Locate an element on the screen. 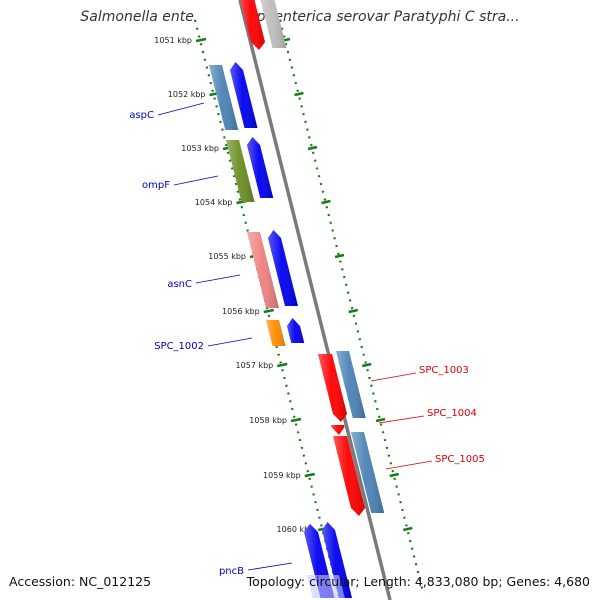  gene-label-SPC_1003: SPC_1003 is located at coordinates (444, 370).